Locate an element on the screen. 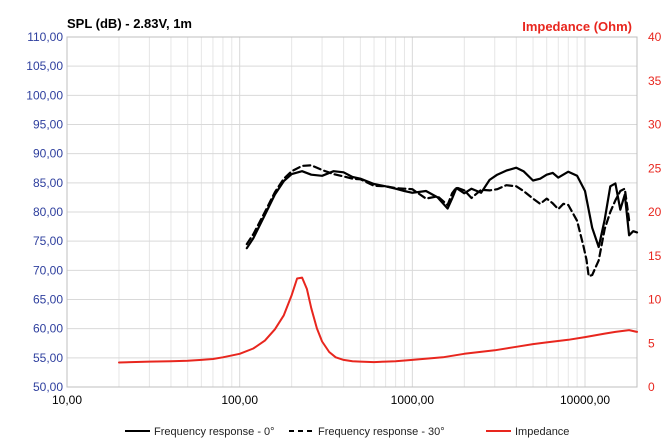 The height and width of the screenshot is (438, 667). y2-tick-label: 0 is located at coordinates (651, 387).